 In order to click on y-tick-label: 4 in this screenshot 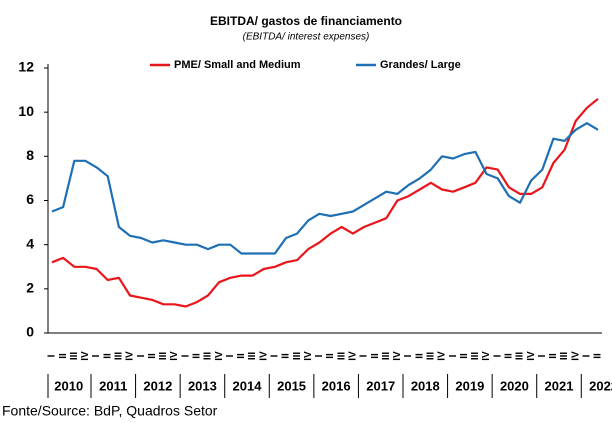, I will do `click(30, 243)`.